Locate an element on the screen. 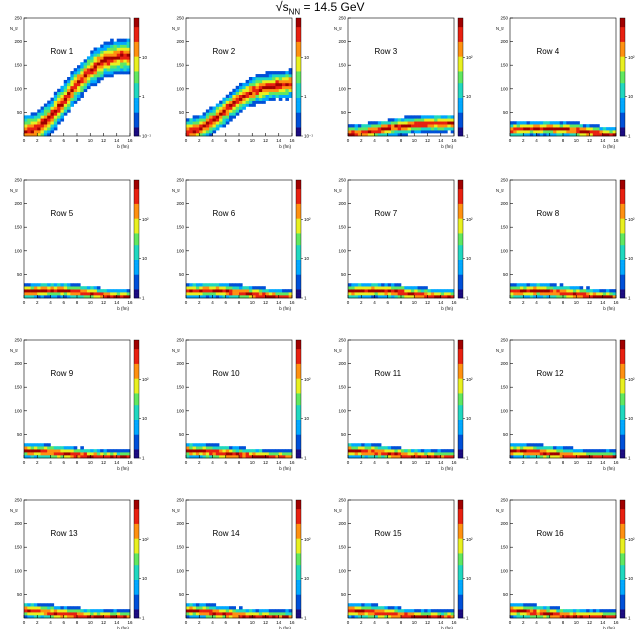  x-tick-label: 4 is located at coordinates (536, 302).